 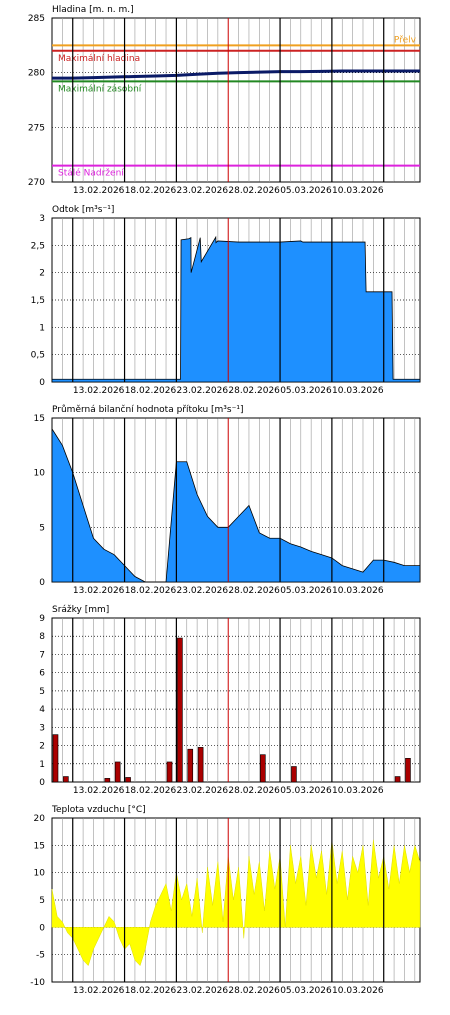 What do you see at coordinates (42, 710) in the screenshot?
I see `y-tick-label: 4` at bounding box center [42, 710].